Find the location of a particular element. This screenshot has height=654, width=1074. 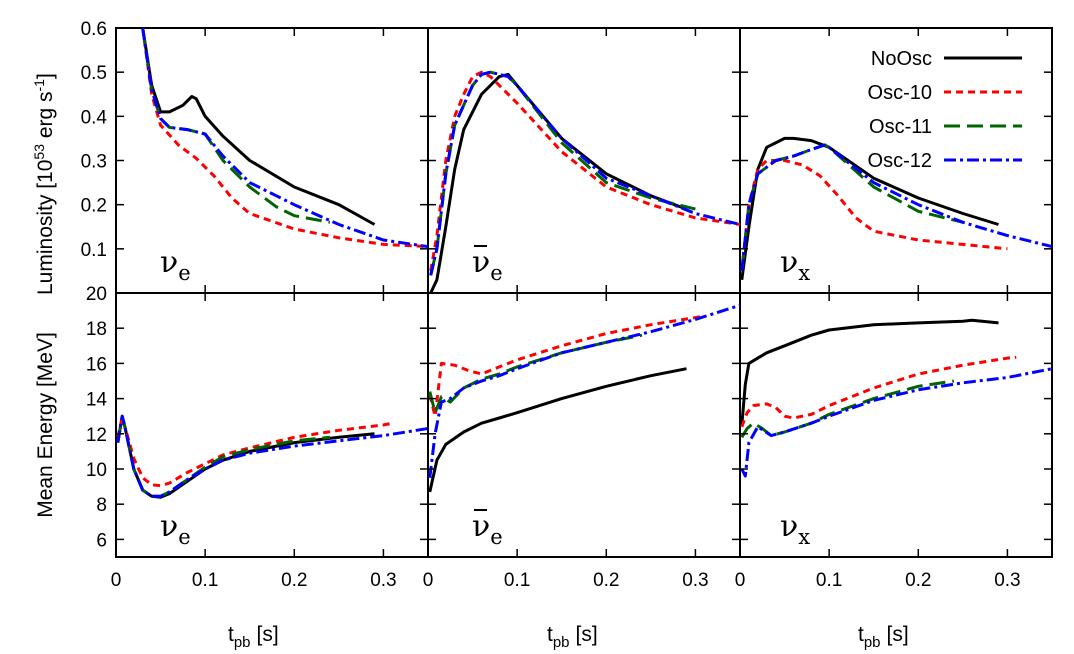

flavor-label-bottom-nue: νe is located at coordinates (175, 529).